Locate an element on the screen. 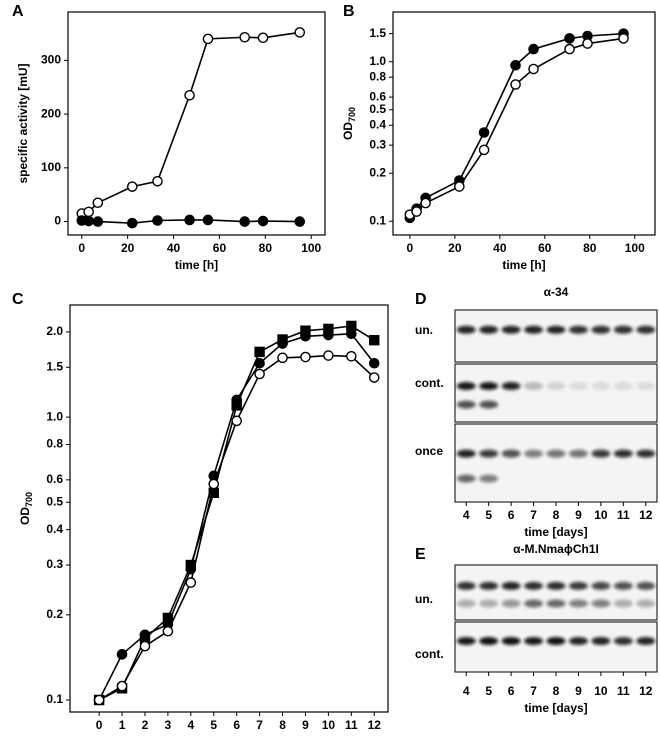 This screenshot has height=741, width=660. panel-label: D is located at coordinates (421, 299).